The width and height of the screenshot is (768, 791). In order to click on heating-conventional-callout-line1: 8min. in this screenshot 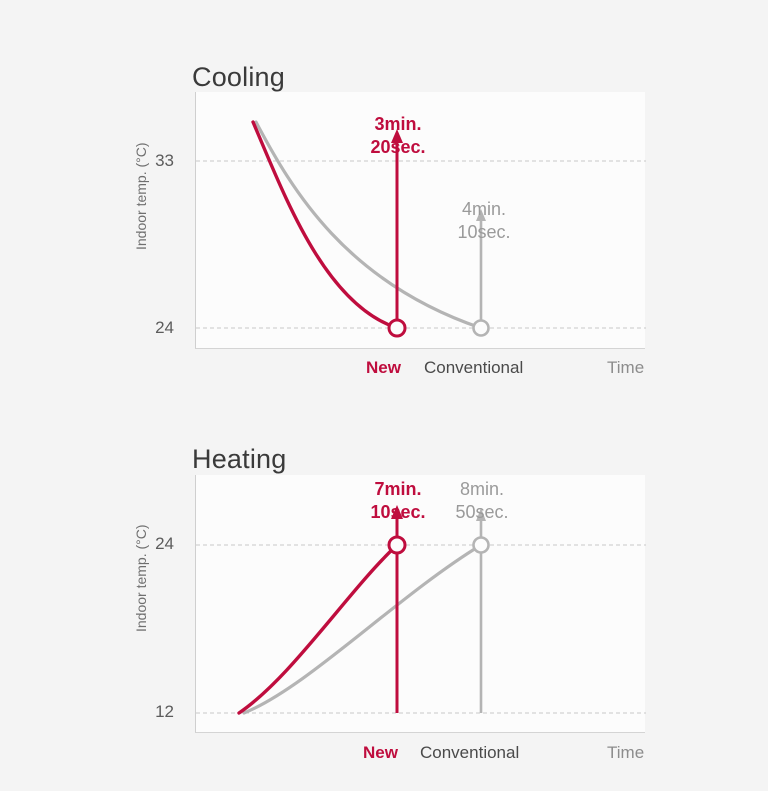, I will do `click(481, 489)`.